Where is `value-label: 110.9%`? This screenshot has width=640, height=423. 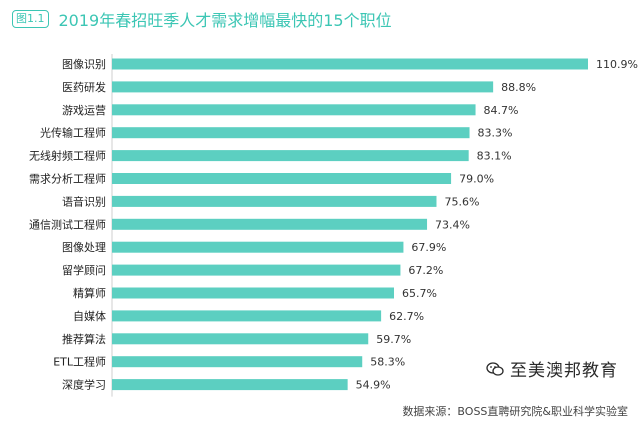
value-label: 110.9% is located at coordinates (617, 64).